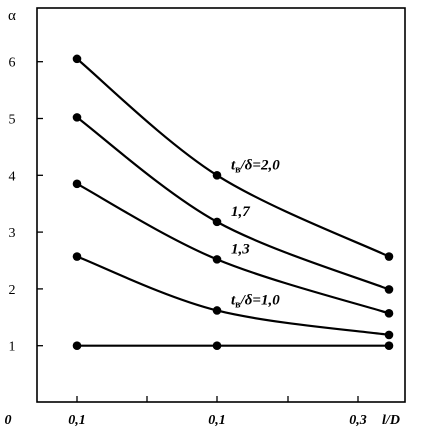  Describe the element at coordinates (12, 63) in the screenshot. I see `y-tick-label: 6` at that location.